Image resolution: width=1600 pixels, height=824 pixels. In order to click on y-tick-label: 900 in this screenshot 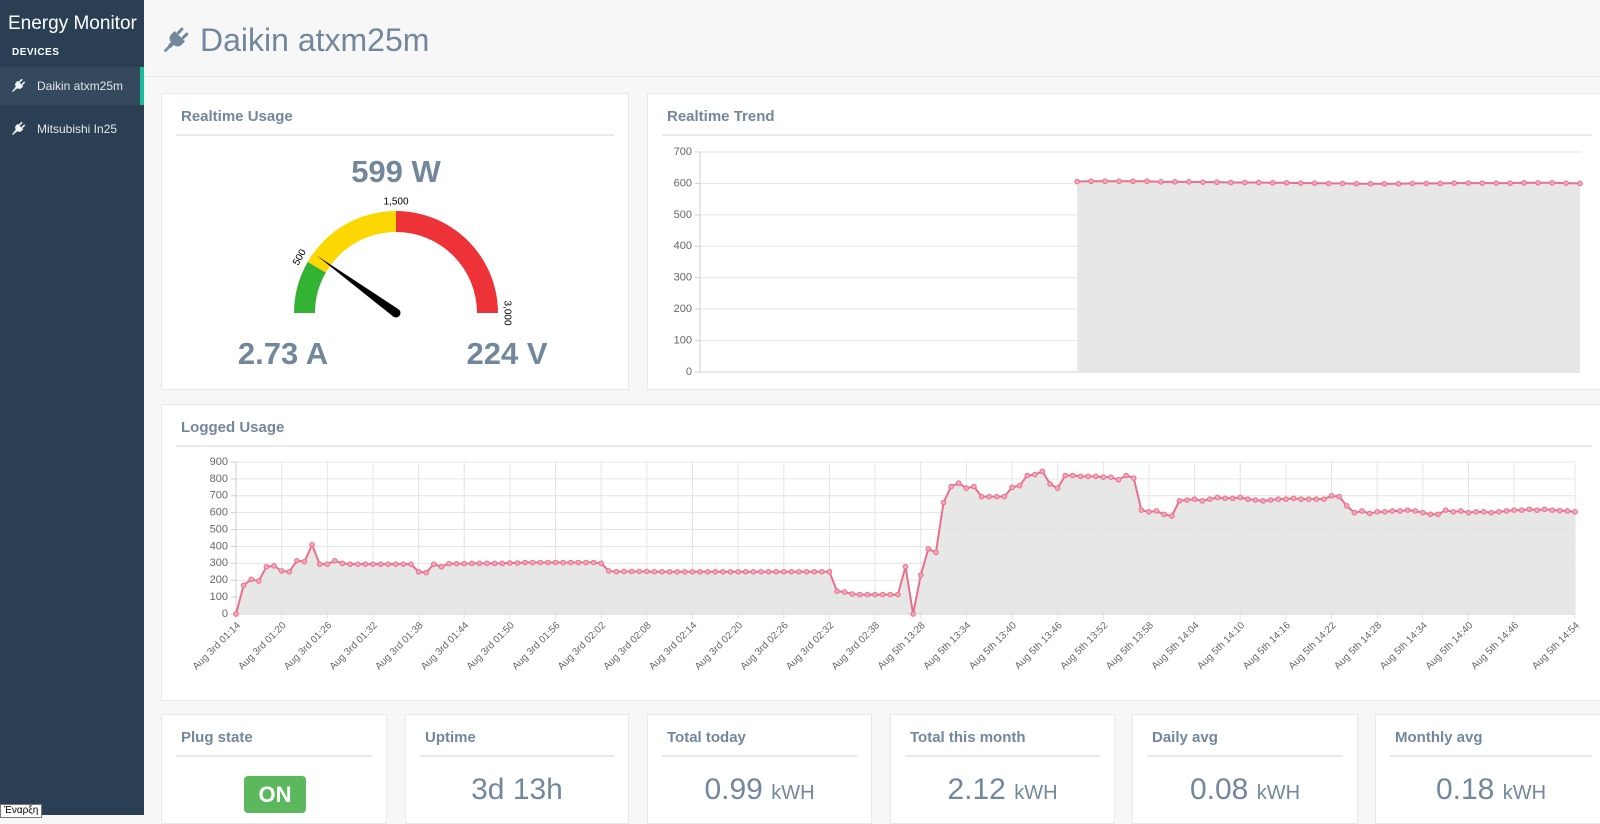, I will do `click(219, 462)`.